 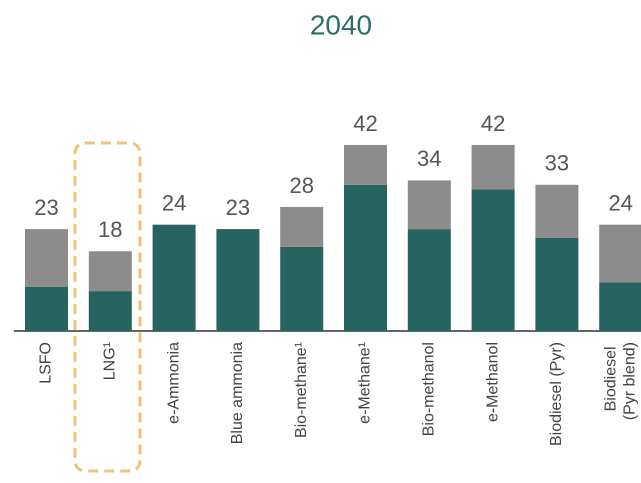 I want to click on x-tick-label: Biodiesel (Pyr), so click(x=556, y=394).